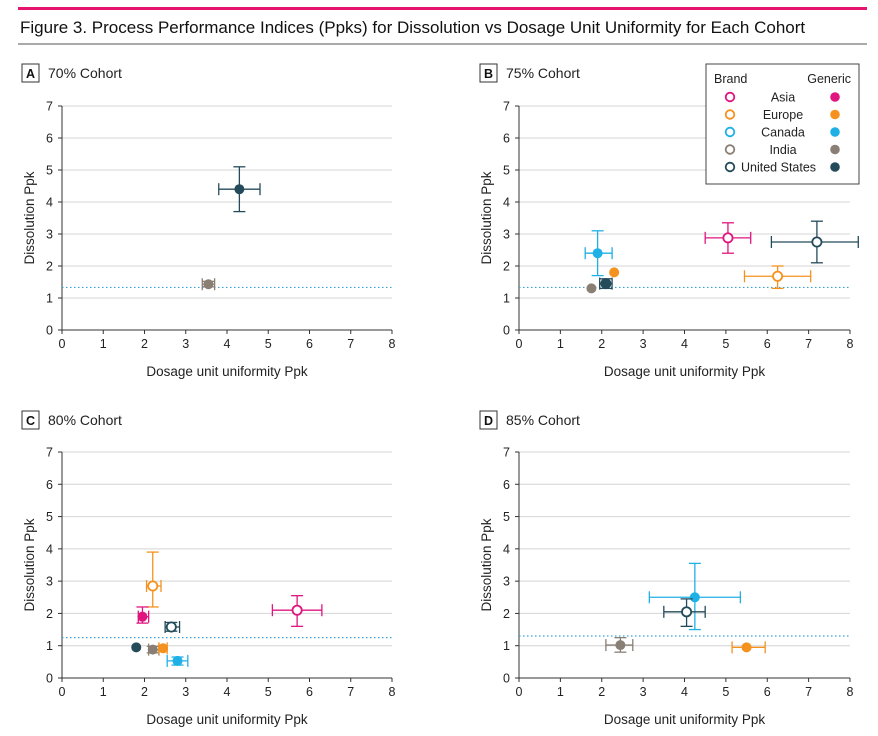 The width and height of the screenshot is (878, 736). Describe the element at coordinates (85, 420) in the screenshot. I see `panel-title: 80% Cohort` at that location.